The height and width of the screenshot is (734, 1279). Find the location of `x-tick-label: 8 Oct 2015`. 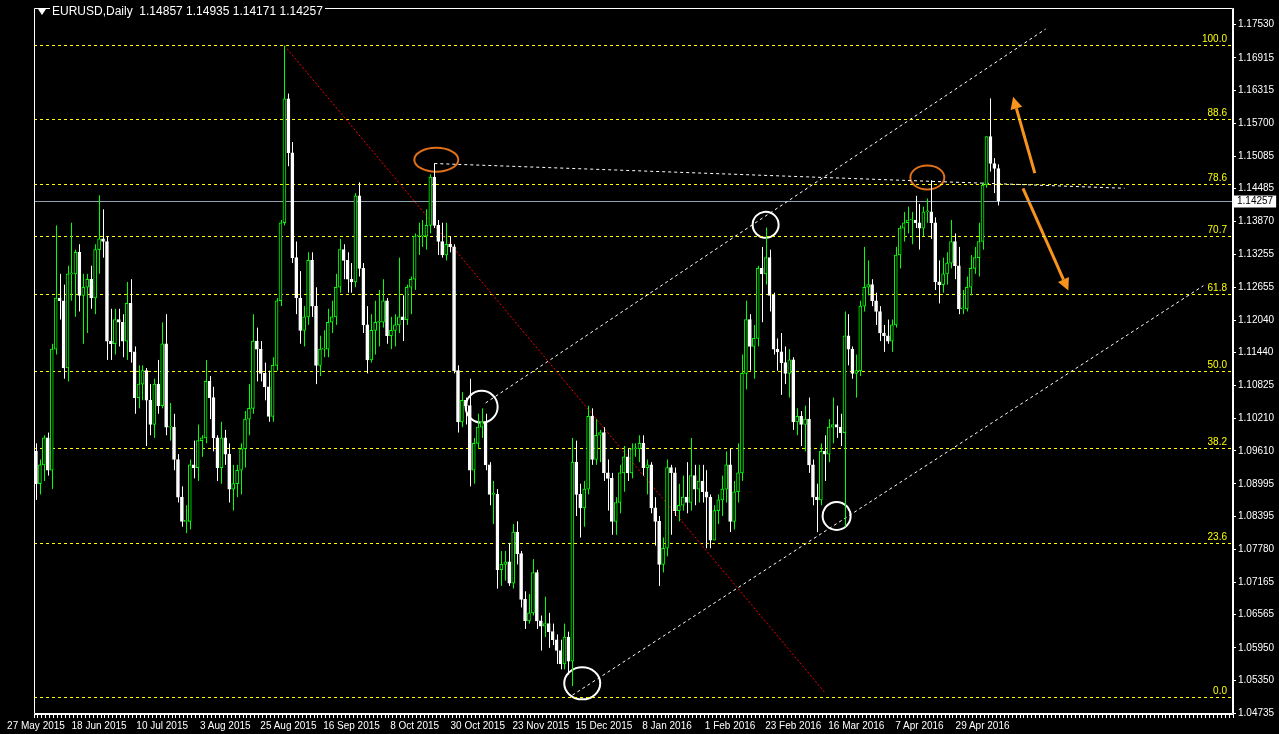

x-tick-label: 8 Oct 2015 is located at coordinates (415, 725).